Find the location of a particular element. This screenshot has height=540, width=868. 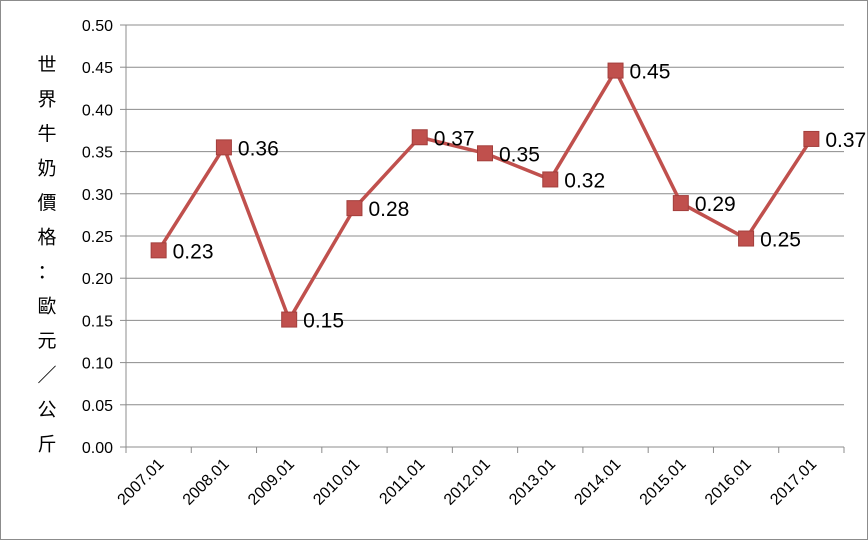

y-axis-title-char: 歐 is located at coordinates (46, 307).